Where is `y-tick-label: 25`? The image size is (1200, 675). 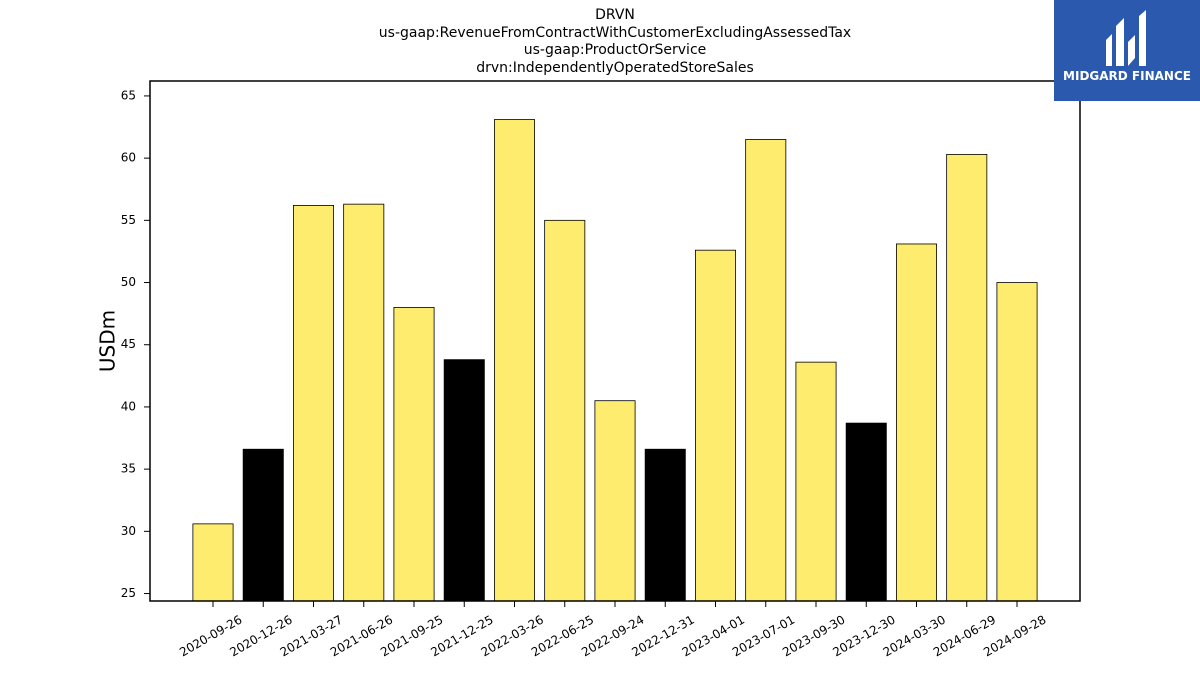
y-tick-label: 25 is located at coordinates (128, 593).